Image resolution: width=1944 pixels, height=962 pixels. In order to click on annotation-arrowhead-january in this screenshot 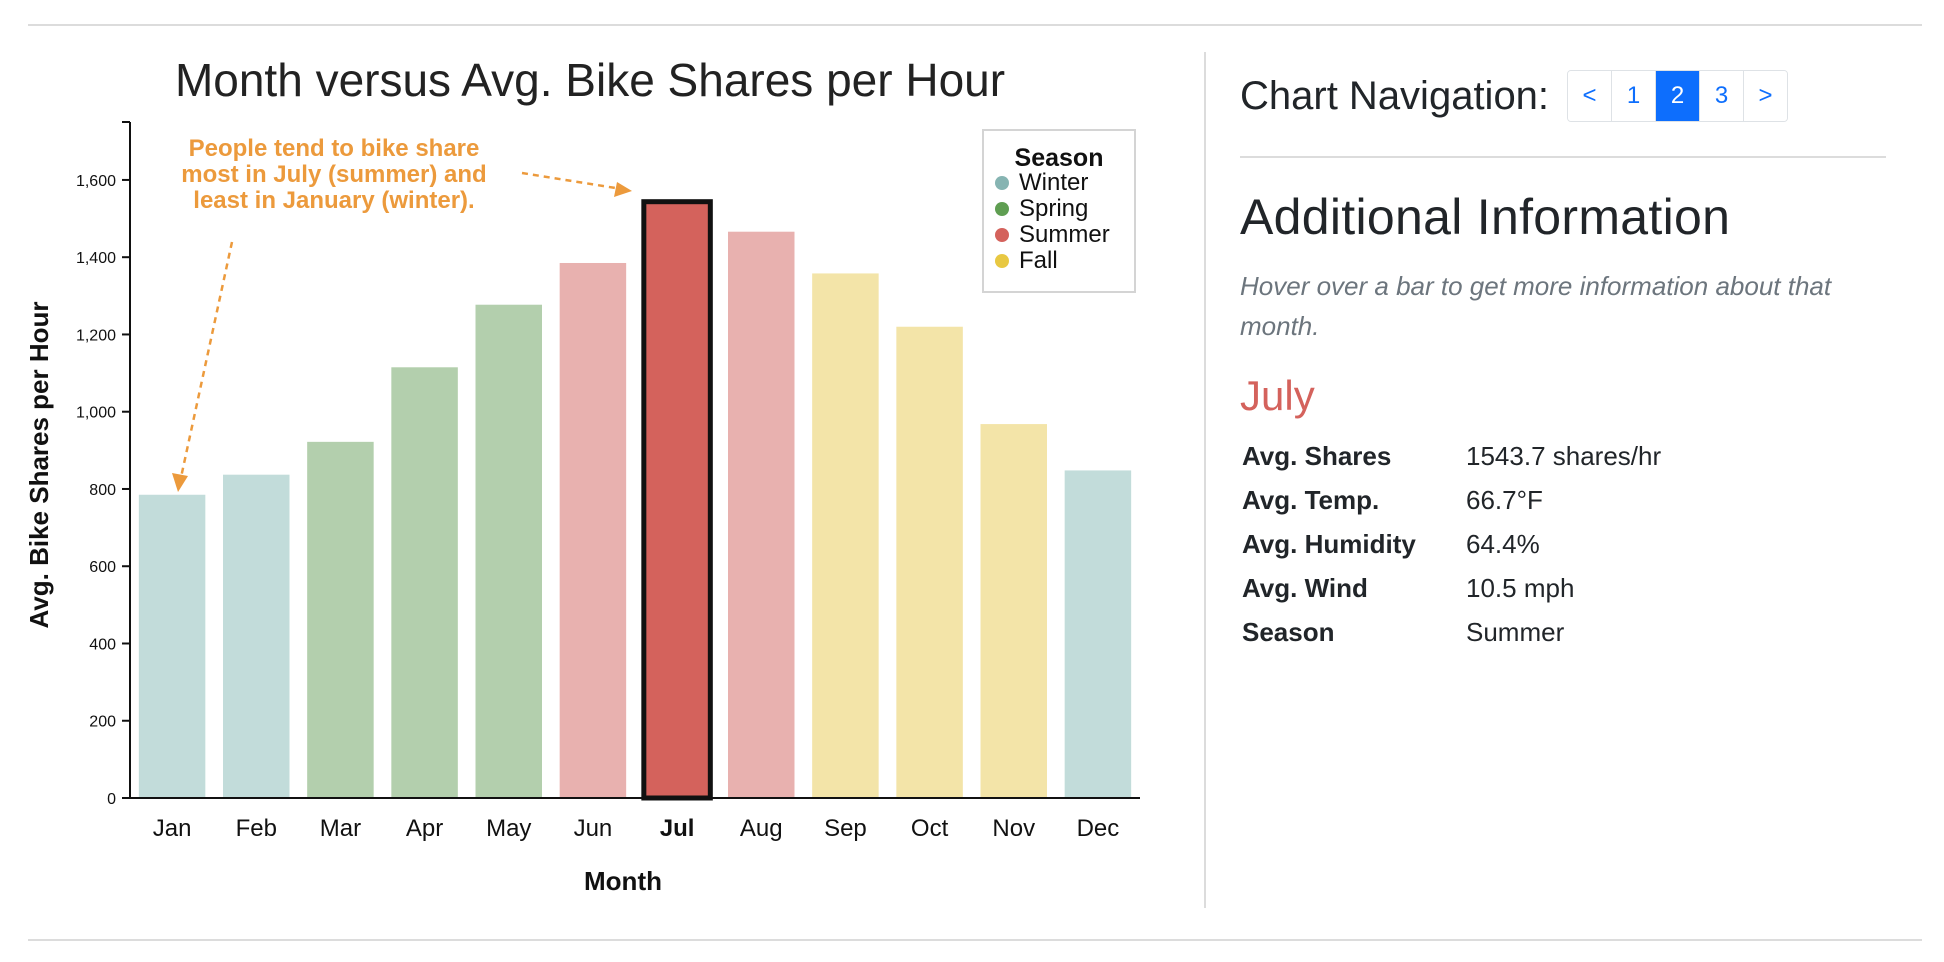, I will do `click(180, 482)`.